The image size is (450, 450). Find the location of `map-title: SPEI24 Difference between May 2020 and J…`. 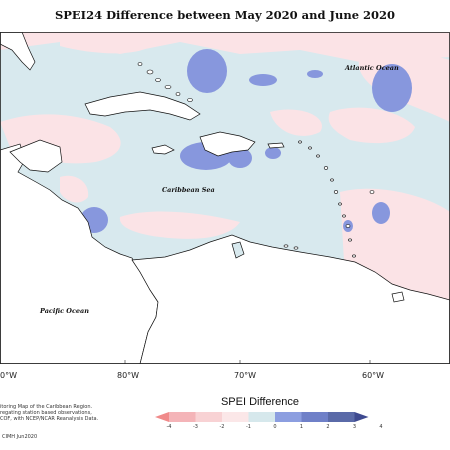

map-title: SPEI24 Difference between May 2020 and J… is located at coordinates (225, 15).